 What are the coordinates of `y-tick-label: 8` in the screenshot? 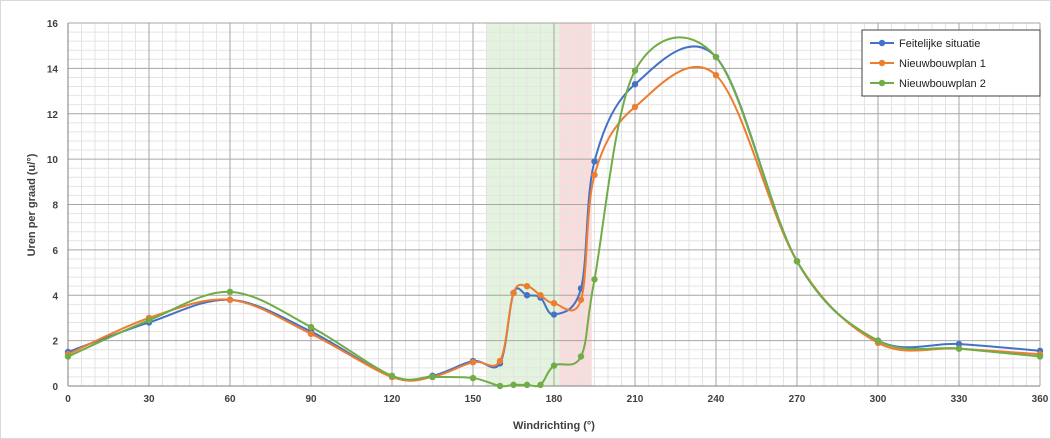 It's located at (55, 206).